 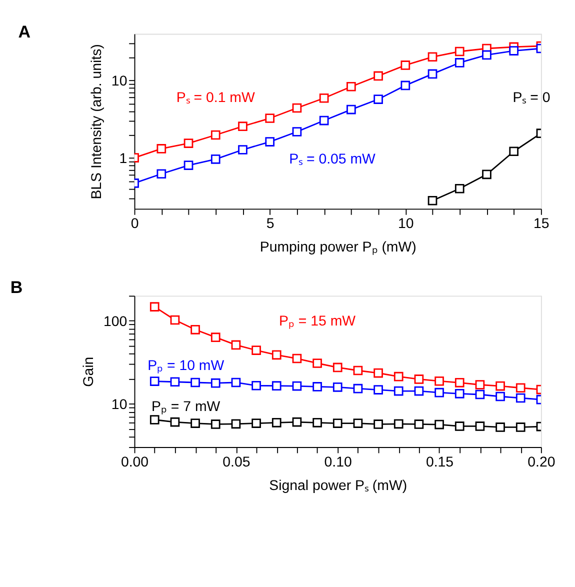 I want to click on x-tick-label: 0.05, so click(x=236, y=462).